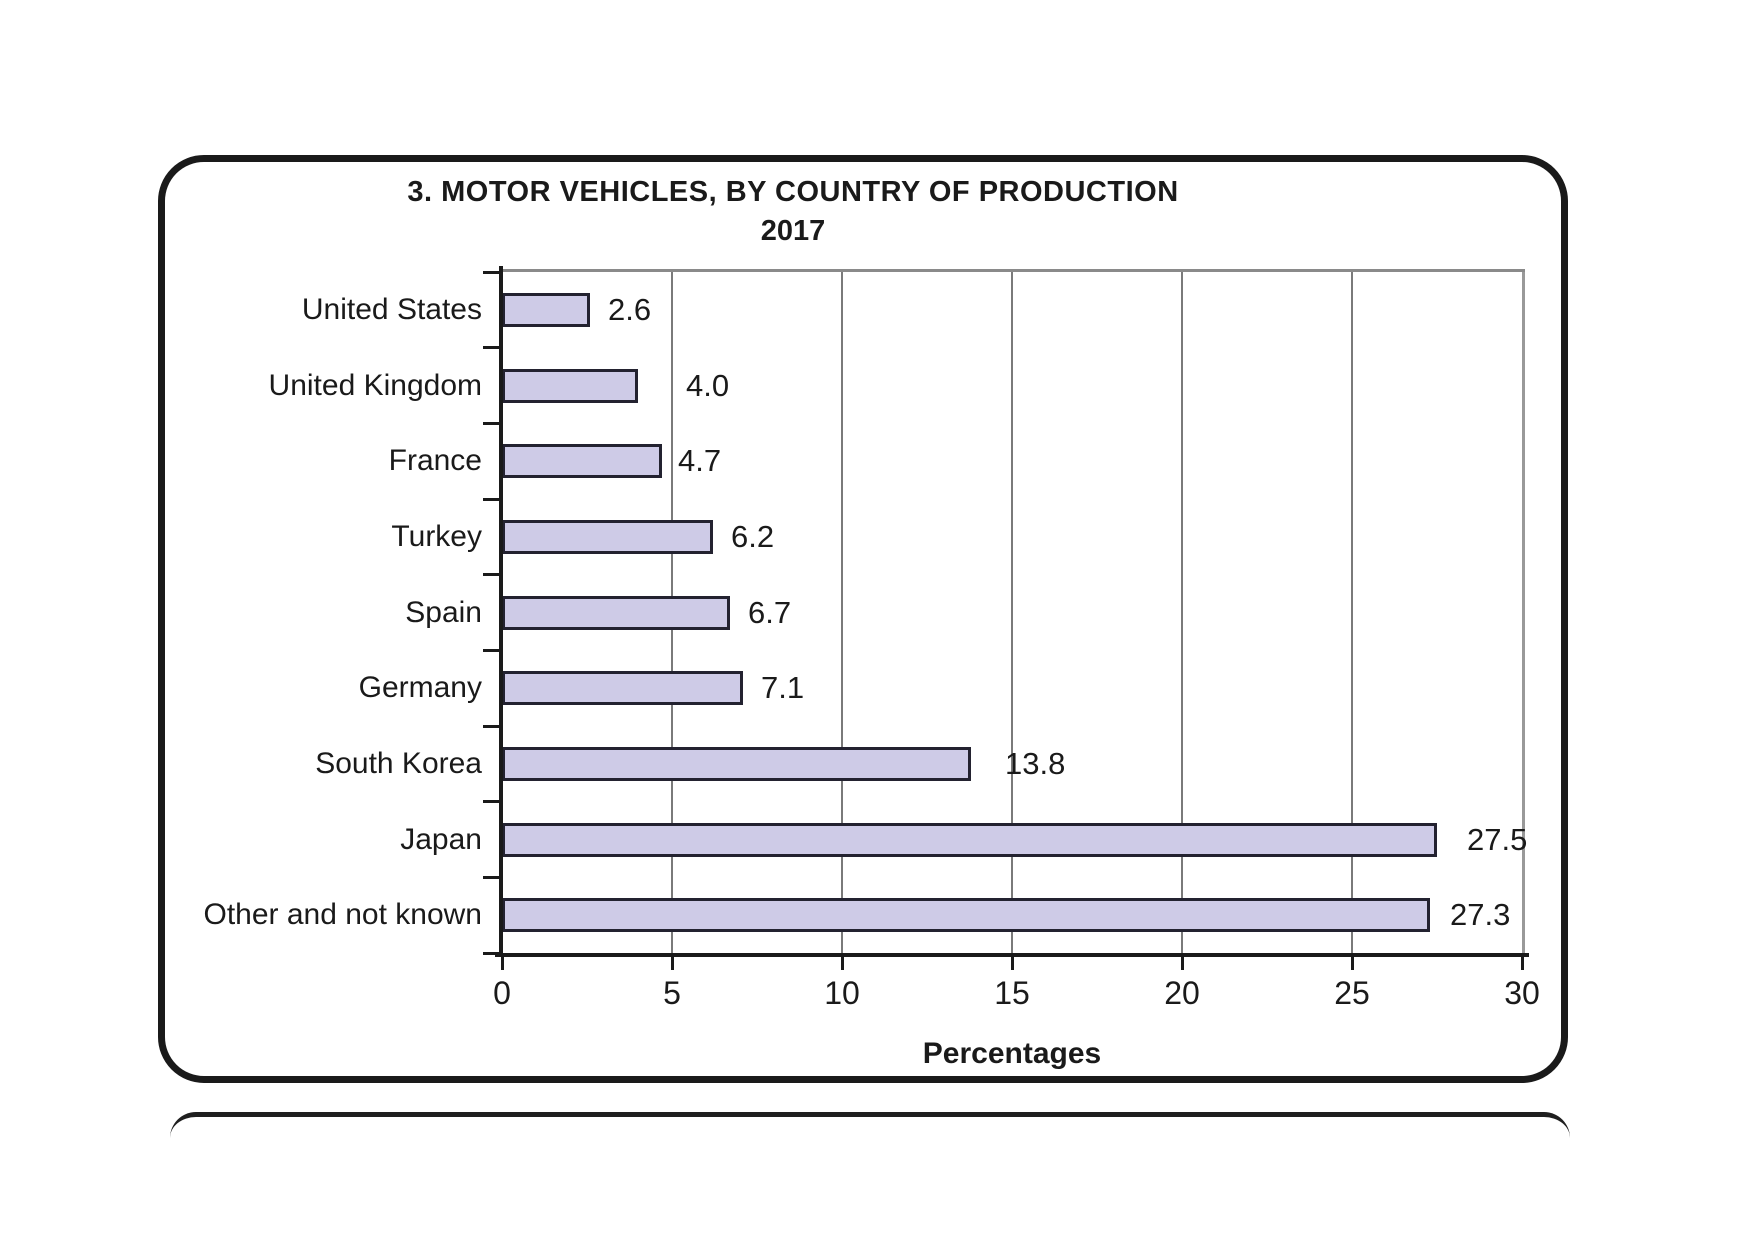 This screenshot has height=1240, width=1754. What do you see at coordinates (700, 461) in the screenshot?
I see `value-label: 4.7` at bounding box center [700, 461].